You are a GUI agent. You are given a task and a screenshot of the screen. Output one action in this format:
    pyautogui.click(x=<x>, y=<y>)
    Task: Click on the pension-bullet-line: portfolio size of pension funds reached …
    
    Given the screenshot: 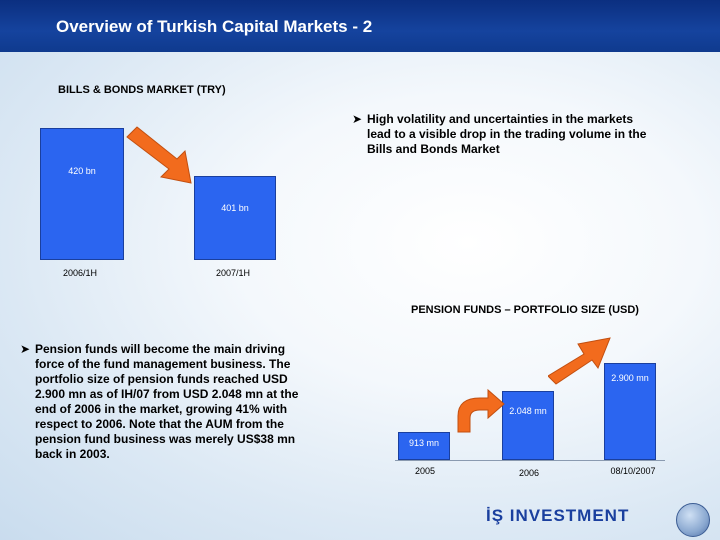 What is the action you would take?
    pyautogui.click(x=161, y=379)
    